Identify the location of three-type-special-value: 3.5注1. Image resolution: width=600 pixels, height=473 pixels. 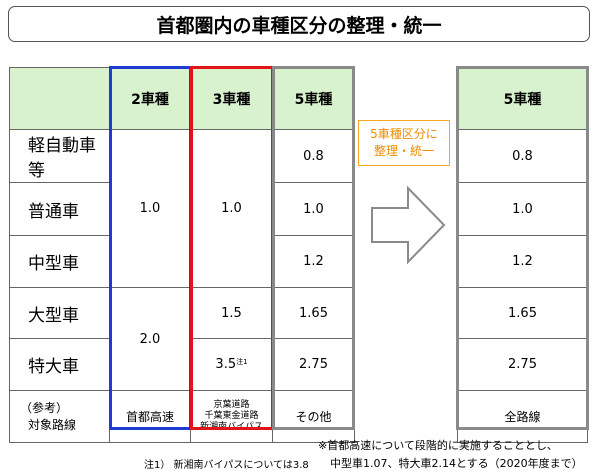
(231, 364).